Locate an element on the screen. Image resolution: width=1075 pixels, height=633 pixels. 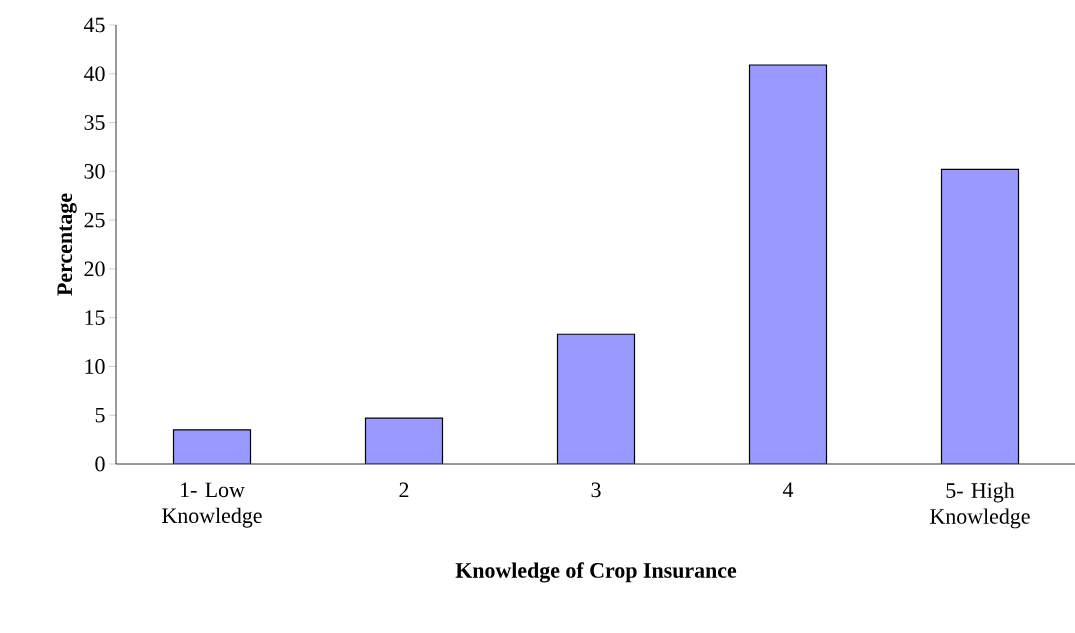
y-tick-label: 0 is located at coordinates (100, 464).